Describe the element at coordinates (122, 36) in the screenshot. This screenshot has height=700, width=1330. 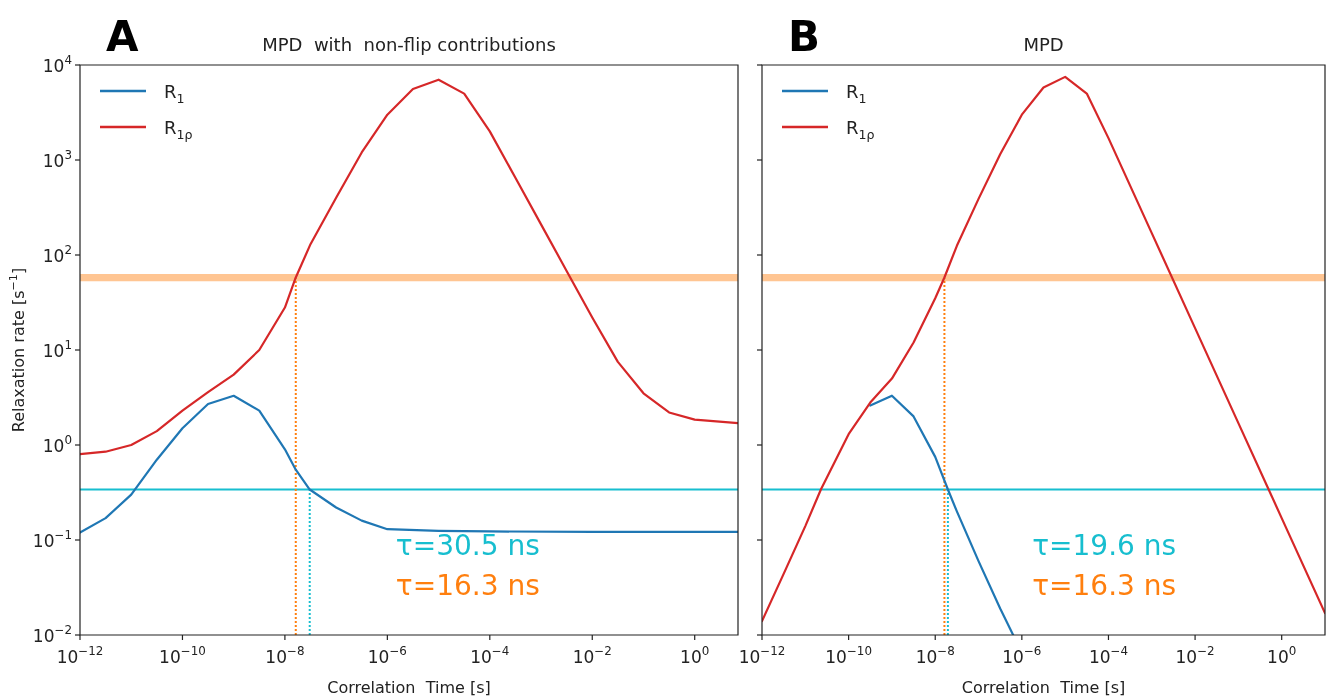
I see `chart-subtitle: A` at that location.